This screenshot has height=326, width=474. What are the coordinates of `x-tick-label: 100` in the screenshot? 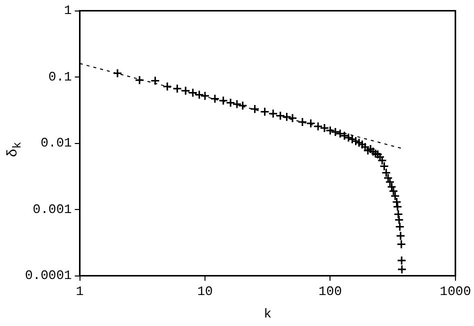 It's located at (330, 292).